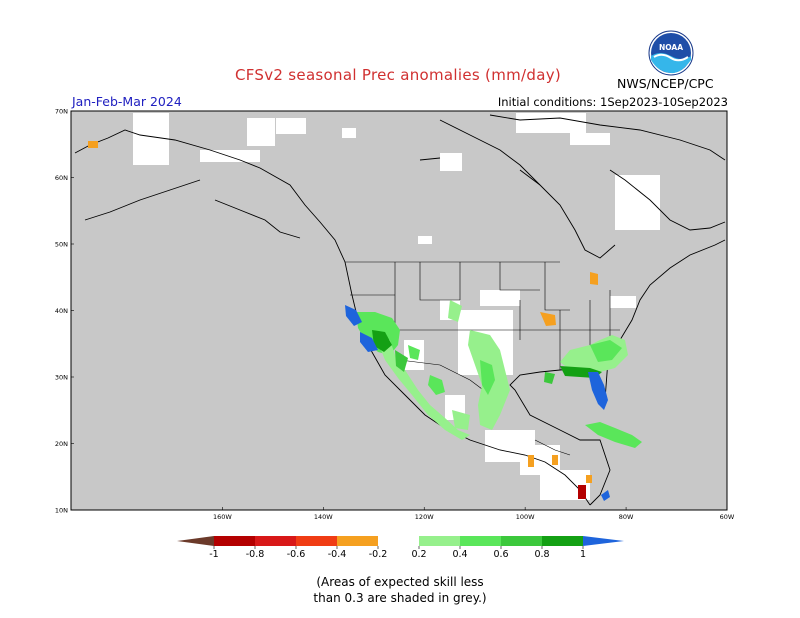  What do you see at coordinates (671, 47) in the screenshot?
I see `svg-text: NOAA` at bounding box center [671, 47].